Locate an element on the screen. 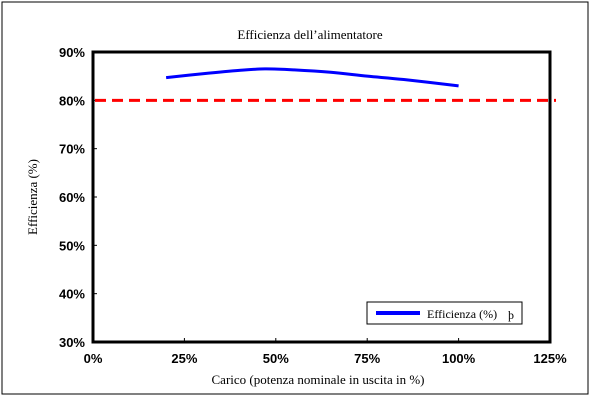 Image resolution: width=590 pixels, height=401 pixels. chart-title: Efficienza dell’alimentatore is located at coordinates (309, 34).